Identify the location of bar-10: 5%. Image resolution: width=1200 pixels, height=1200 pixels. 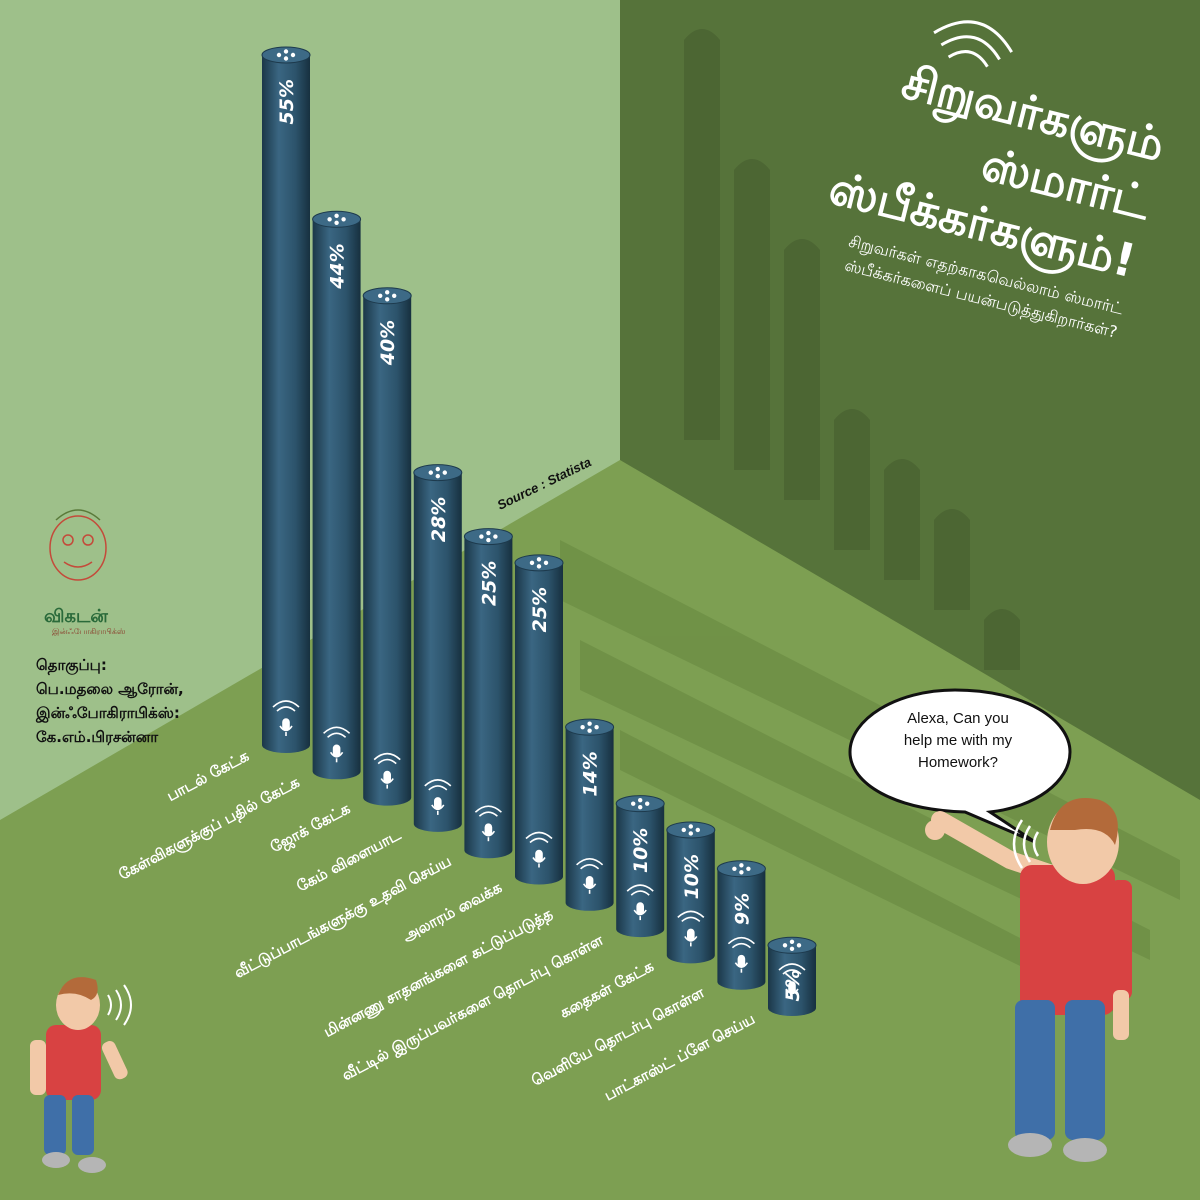
(792, 976).